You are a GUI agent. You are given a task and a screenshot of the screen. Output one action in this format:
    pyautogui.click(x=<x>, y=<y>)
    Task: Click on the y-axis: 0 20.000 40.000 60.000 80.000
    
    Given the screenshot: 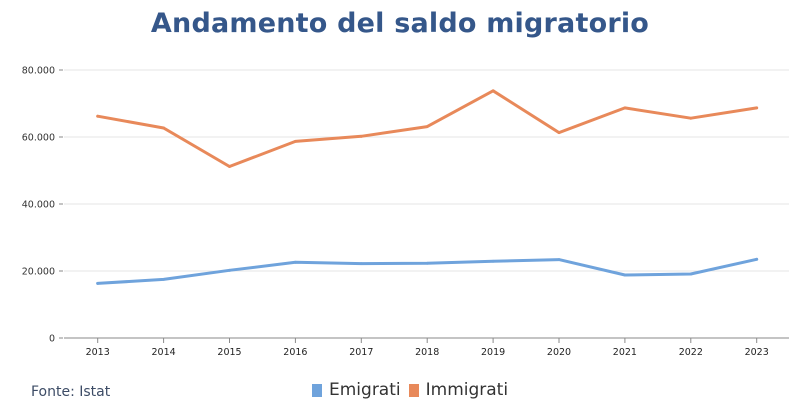 What is the action you would take?
    pyautogui.click(x=42, y=205)
    